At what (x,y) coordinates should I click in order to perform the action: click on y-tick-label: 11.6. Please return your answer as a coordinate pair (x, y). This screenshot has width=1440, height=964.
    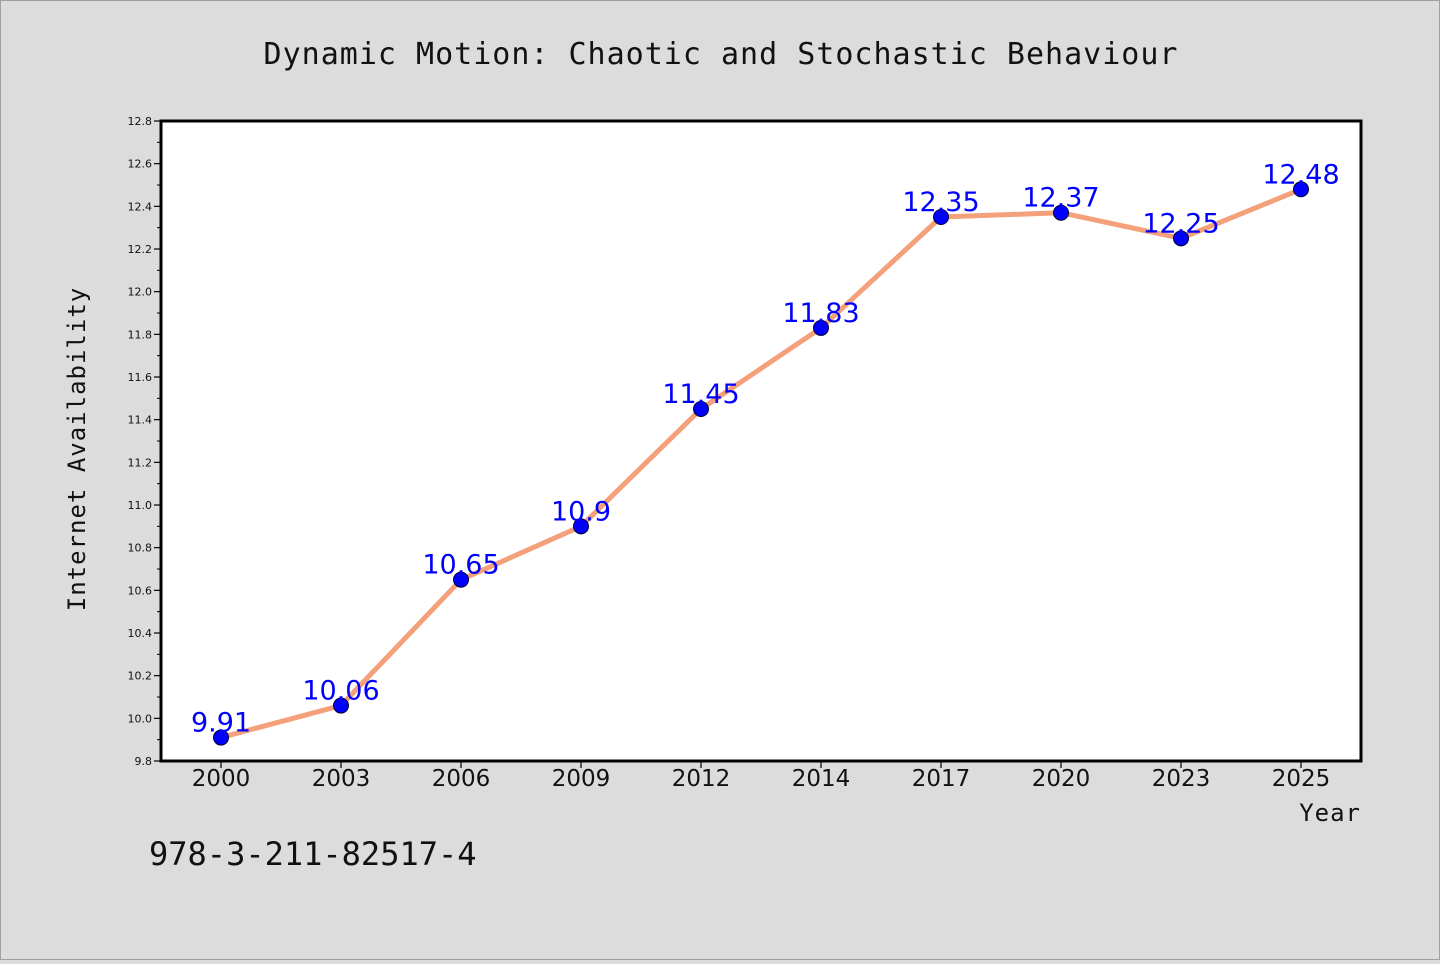
    Looking at the image, I should click on (140, 377).